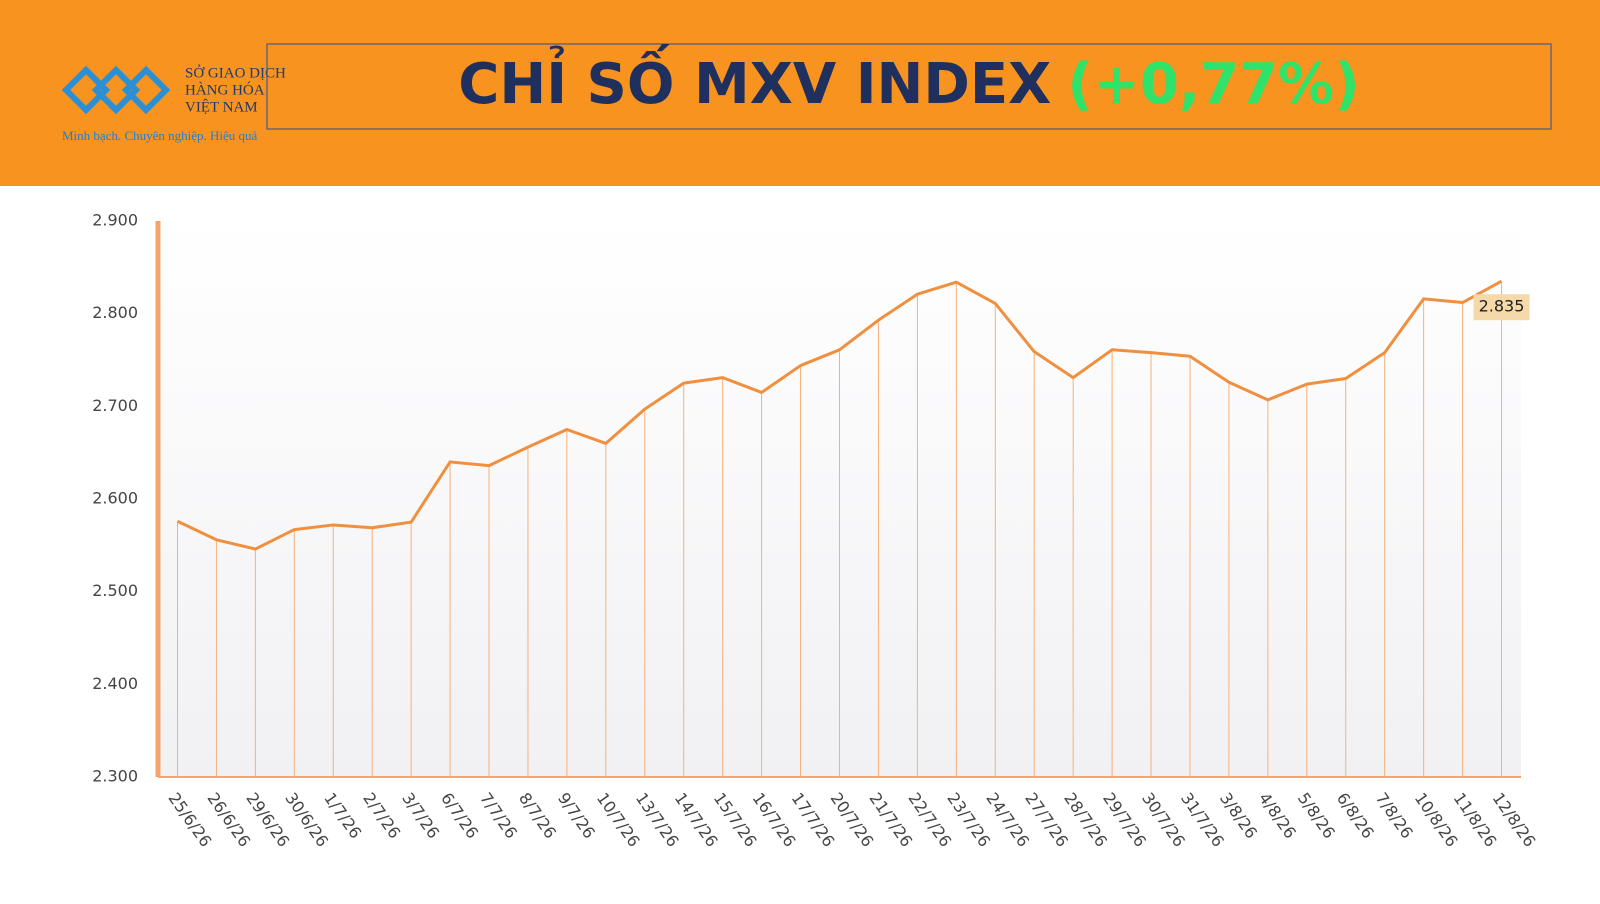 This screenshot has width=1600, height=904. What do you see at coordinates (1355, 815) in the screenshot?
I see `x-tick-label: 6/8/26` at bounding box center [1355, 815].